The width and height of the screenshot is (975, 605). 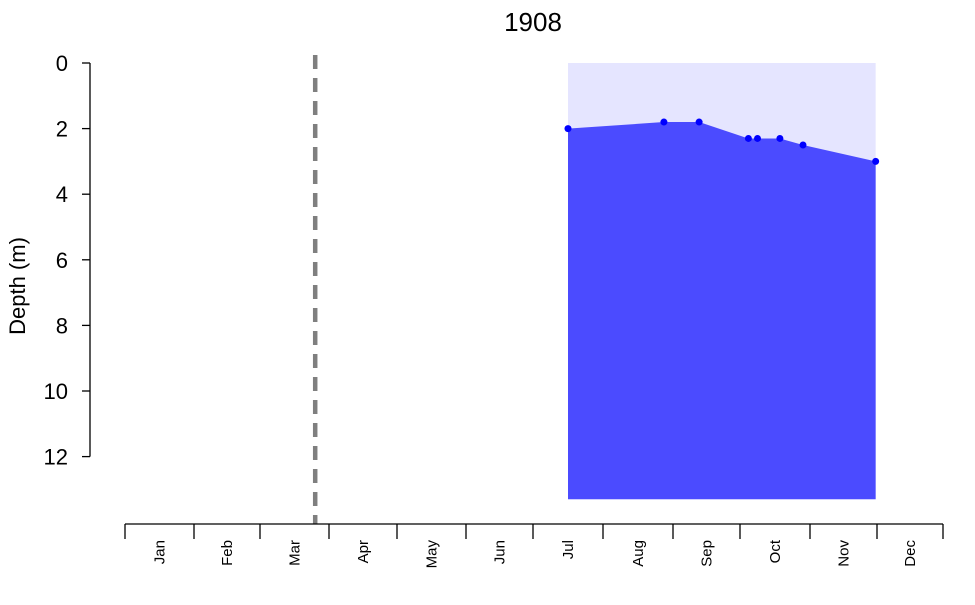 What do you see at coordinates (62, 260) in the screenshot?
I see `y-tick-label-6: 6` at bounding box center [62, 260].